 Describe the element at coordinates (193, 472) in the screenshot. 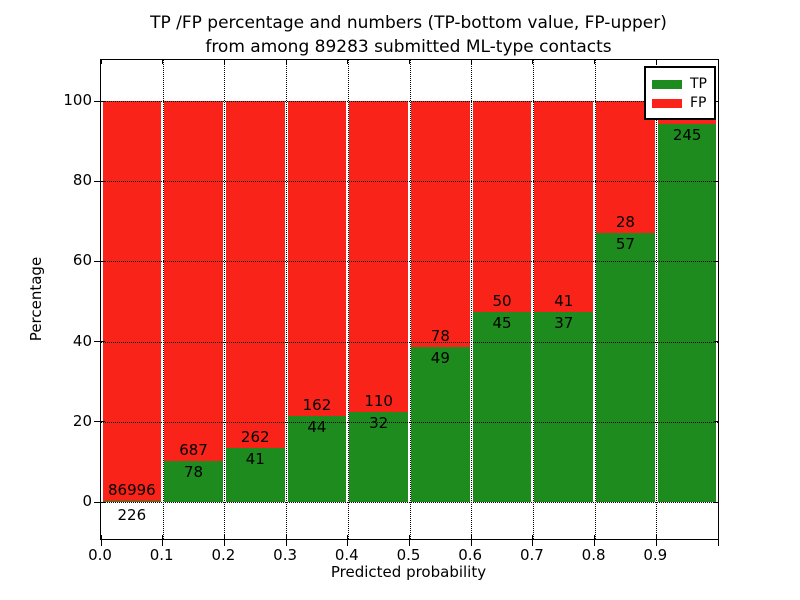

I see `tp-count-label: 78` at that location.